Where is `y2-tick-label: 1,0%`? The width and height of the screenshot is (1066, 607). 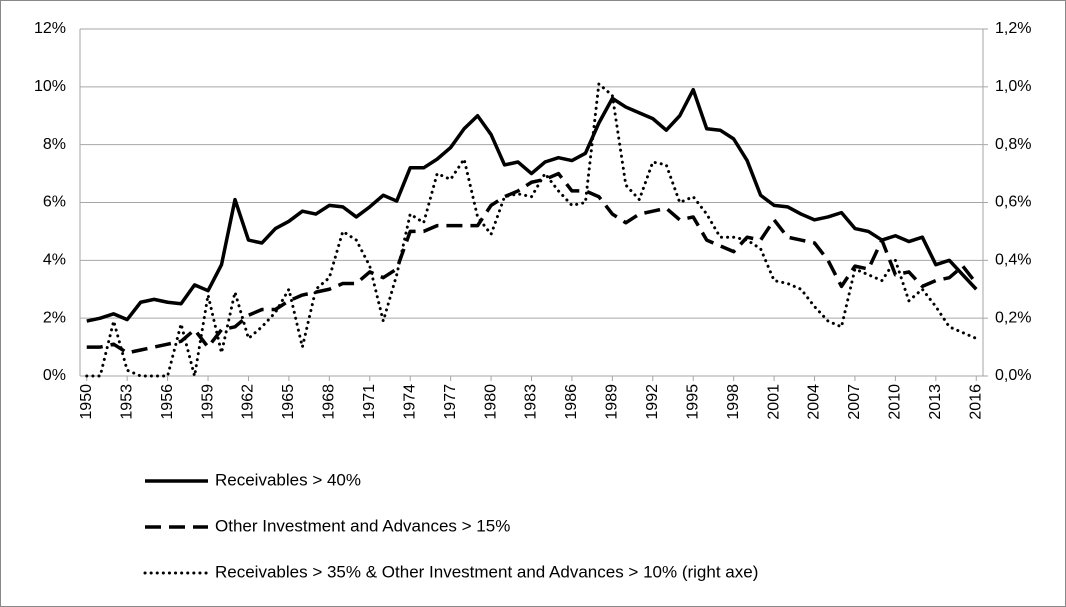 y2-tick-label: 1,0% is located at coordinates (1013, 86).